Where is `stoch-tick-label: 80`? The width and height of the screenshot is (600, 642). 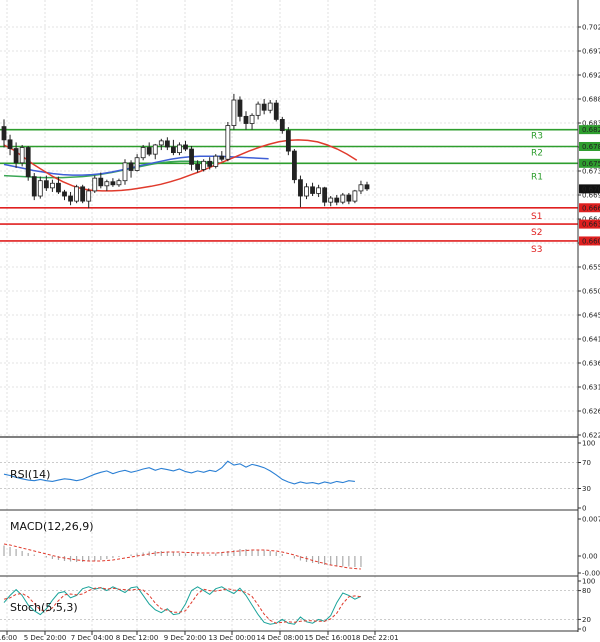
stoch-tick-label: 80 is located at coordinates (586, 591).